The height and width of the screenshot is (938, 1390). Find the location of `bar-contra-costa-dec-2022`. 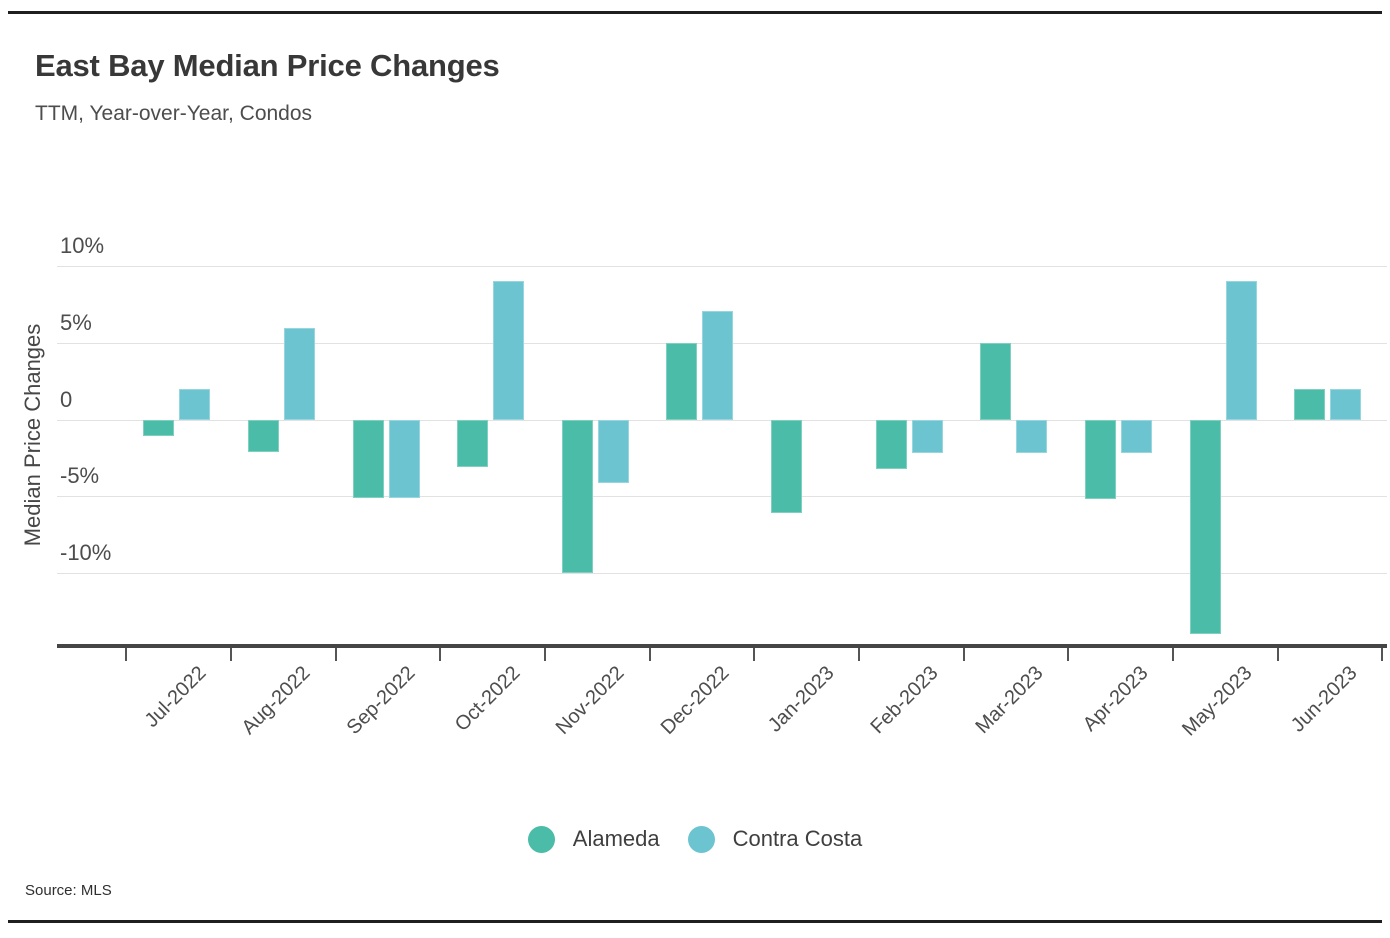

bar-contra-costa-dec-2022 is located at coordinates (718, 365).